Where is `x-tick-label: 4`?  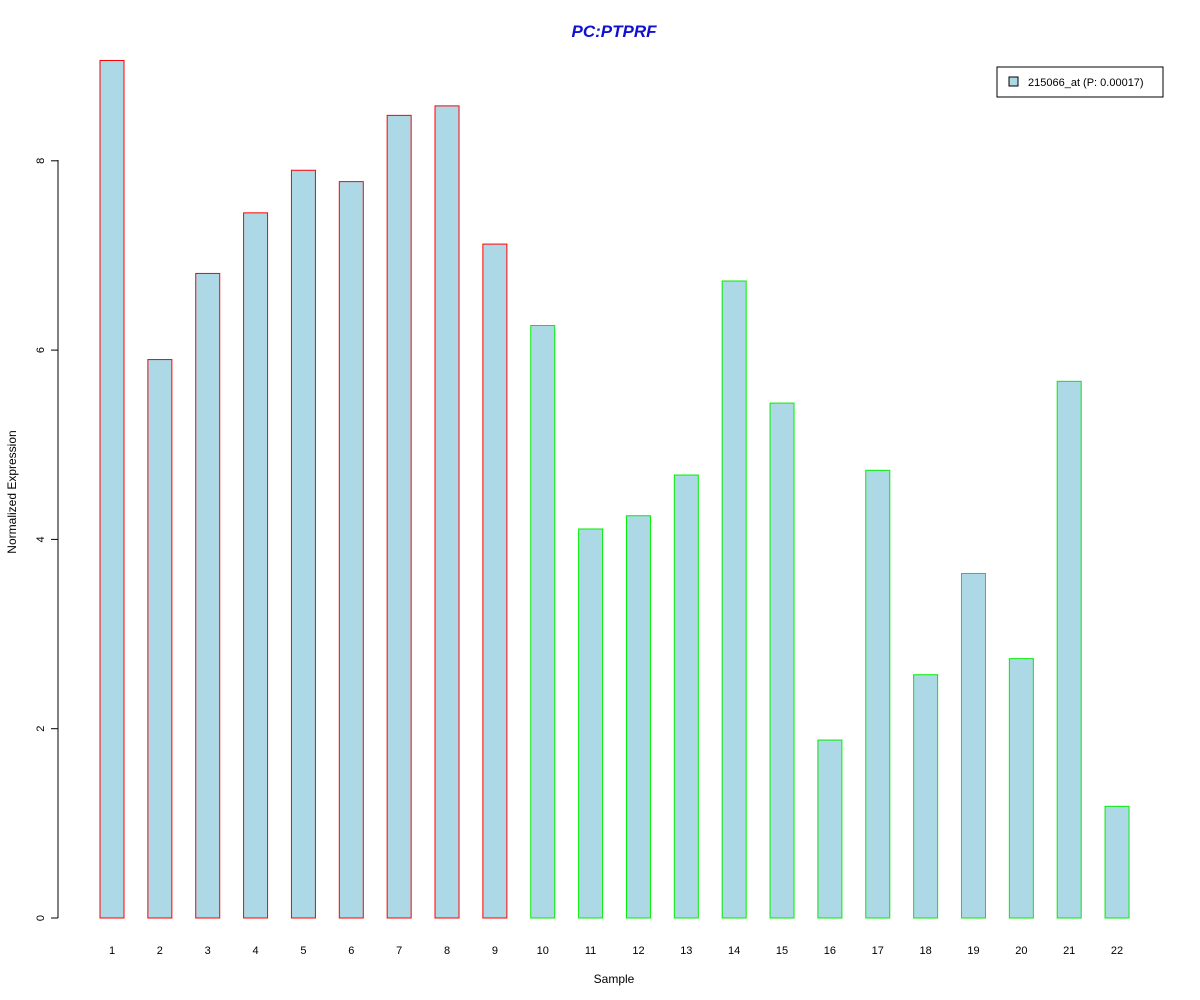
x-tick-label: 4 is located at coordinates (256, 951).